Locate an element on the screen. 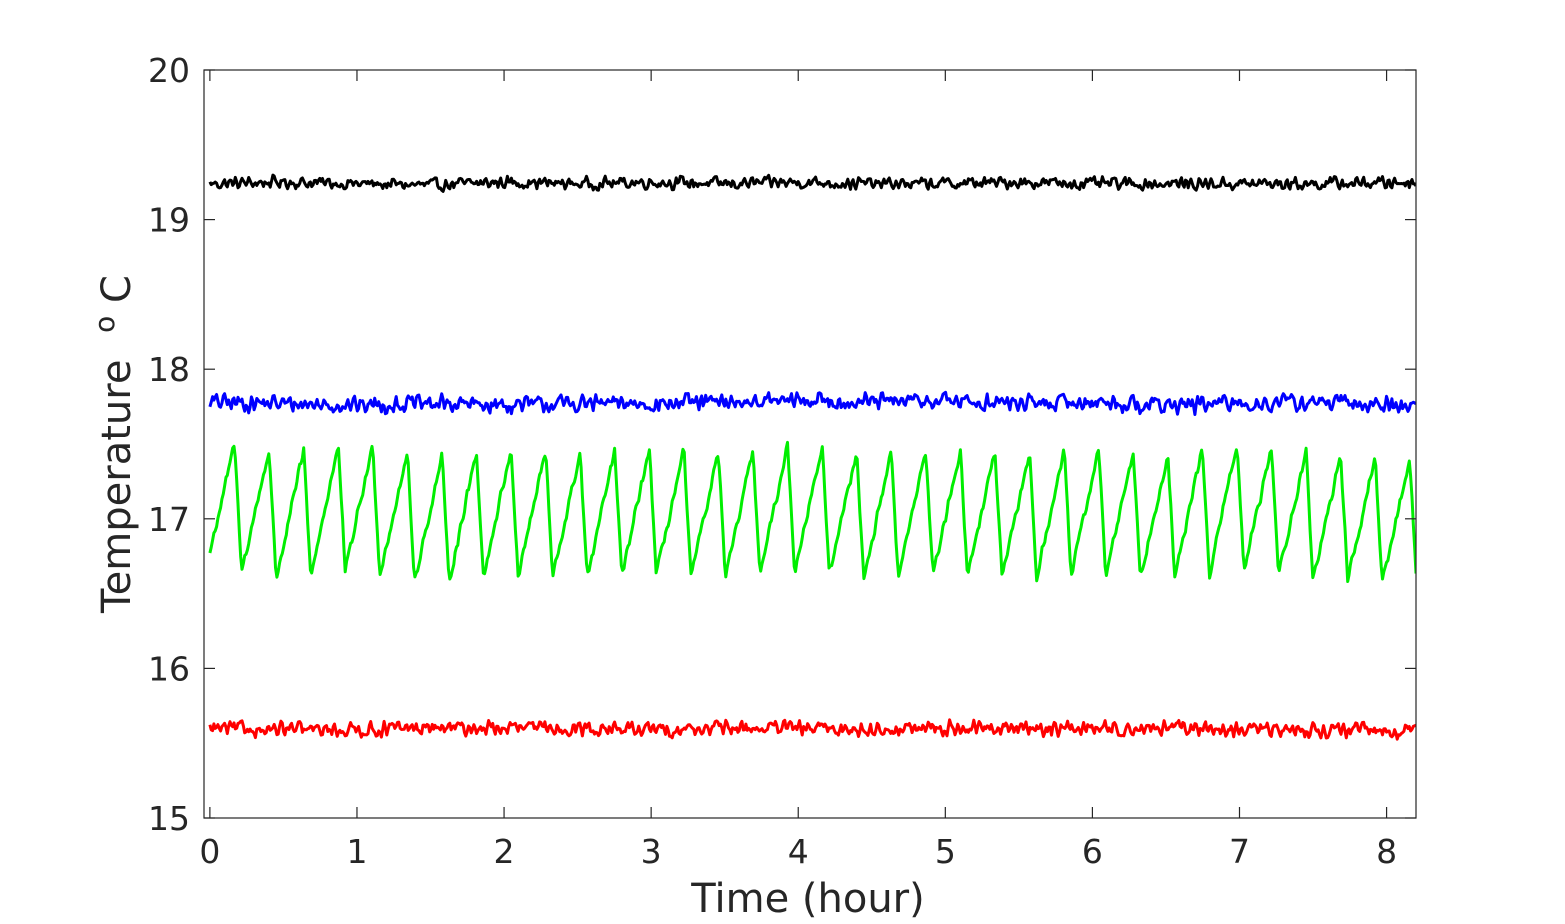 Image resolution: width=1565 pixels, height=924 pixels. y-tick-label: 20 is located at coordinates (169, 70).